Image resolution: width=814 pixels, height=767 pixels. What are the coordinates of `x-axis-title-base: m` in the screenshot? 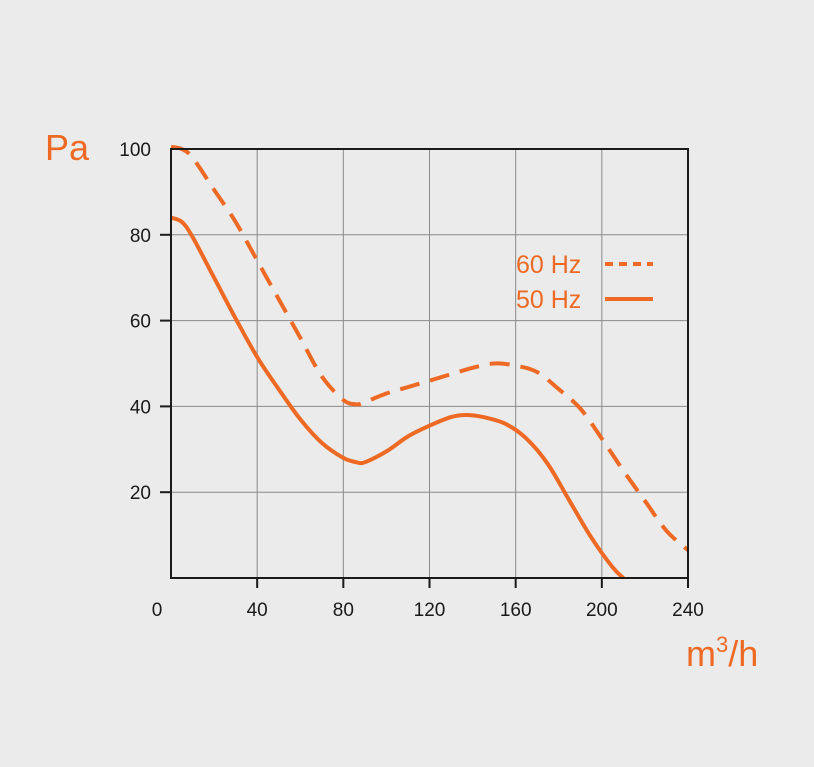 It's located at (701, 653).